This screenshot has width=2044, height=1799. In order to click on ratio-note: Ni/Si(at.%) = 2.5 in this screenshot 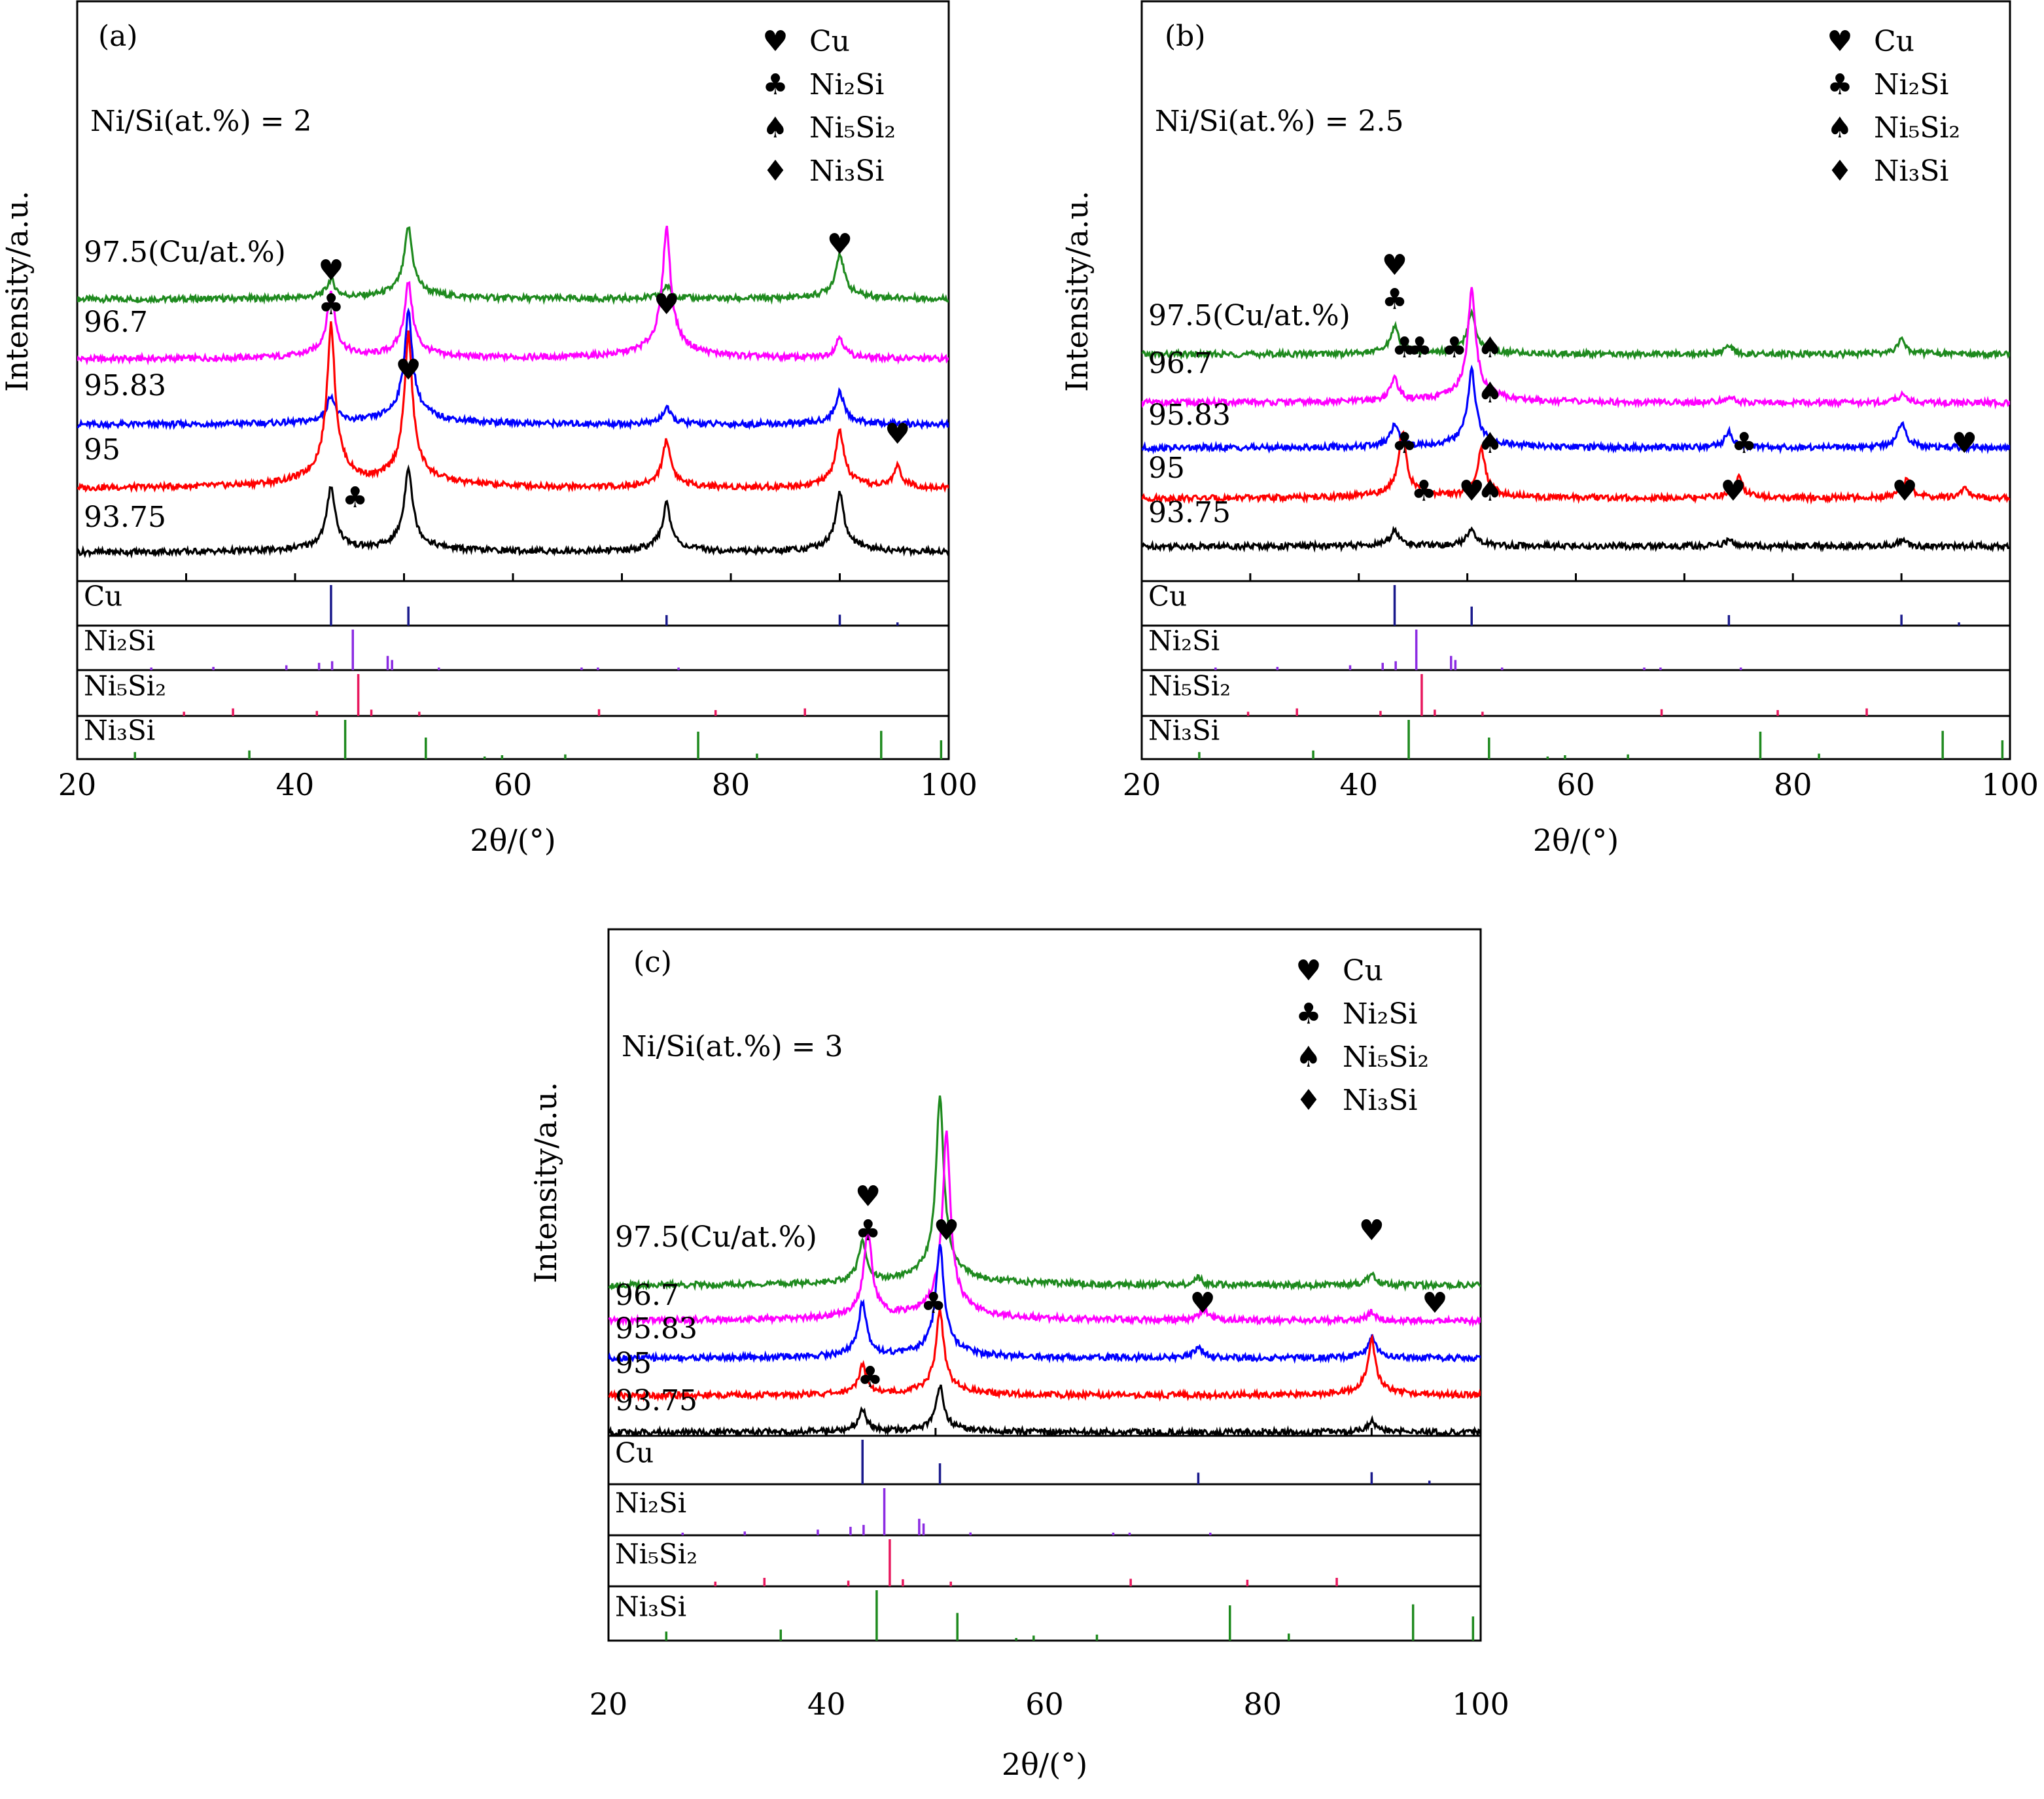, I will do `click(1279, 121)`.